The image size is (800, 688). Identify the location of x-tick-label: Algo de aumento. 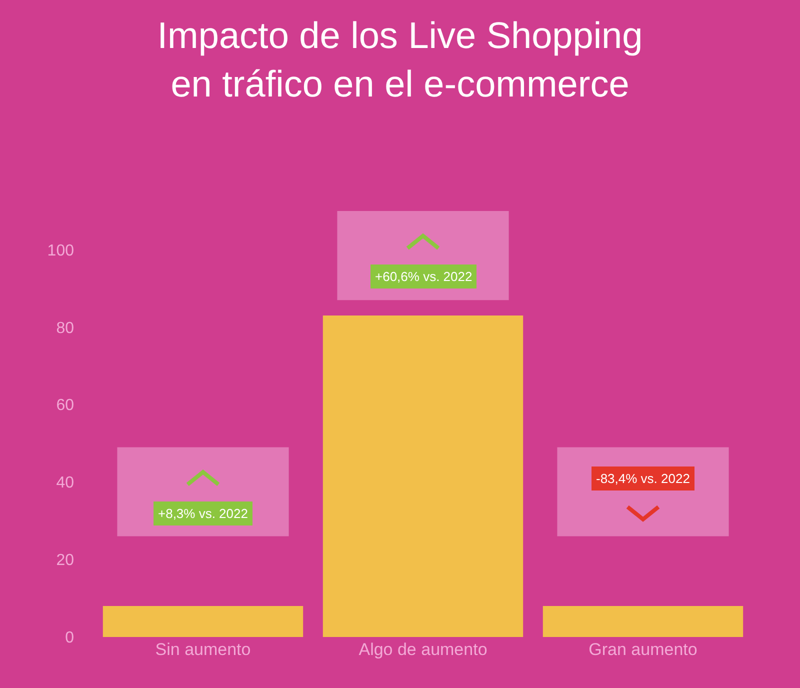
(423, 649).